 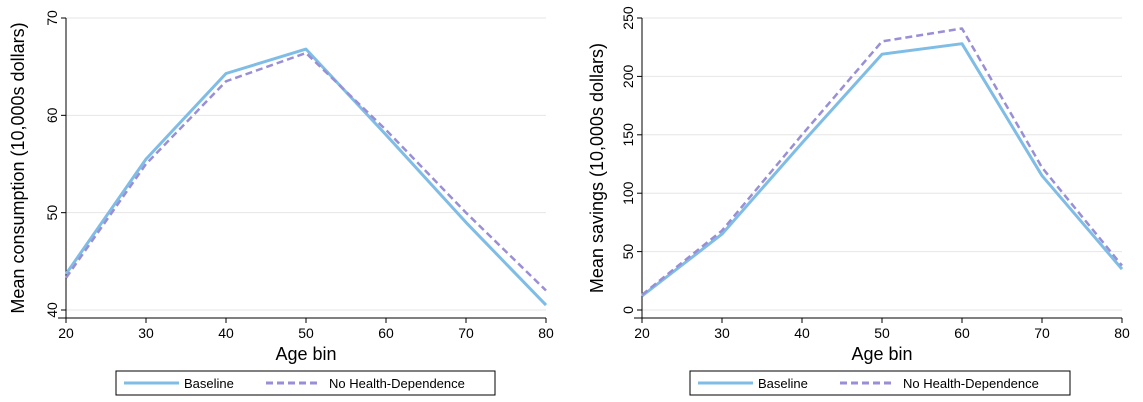 What do you see at coordinates (628, 135) in the screenshot?
I see `y-tick-label: 150` at bounding box center [628, 135].